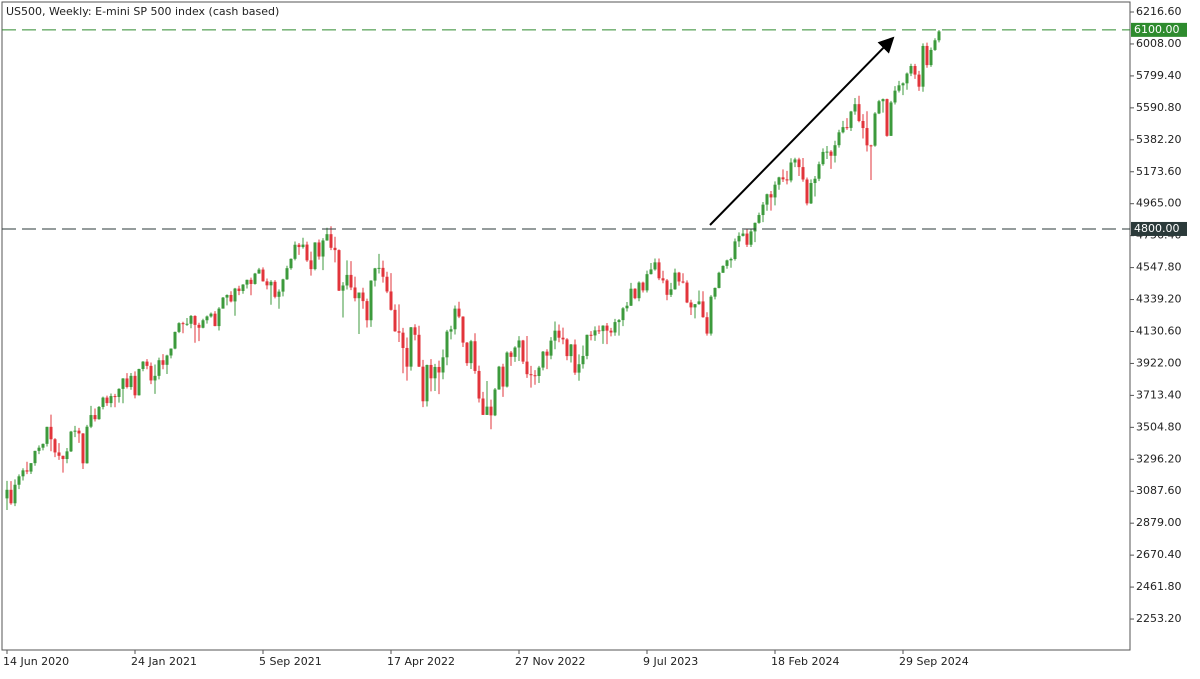 Image resolution: width=1200 pixels, height=679 pixels. I want to click on y-tick-label: 2461.80, so click(1159, 586).